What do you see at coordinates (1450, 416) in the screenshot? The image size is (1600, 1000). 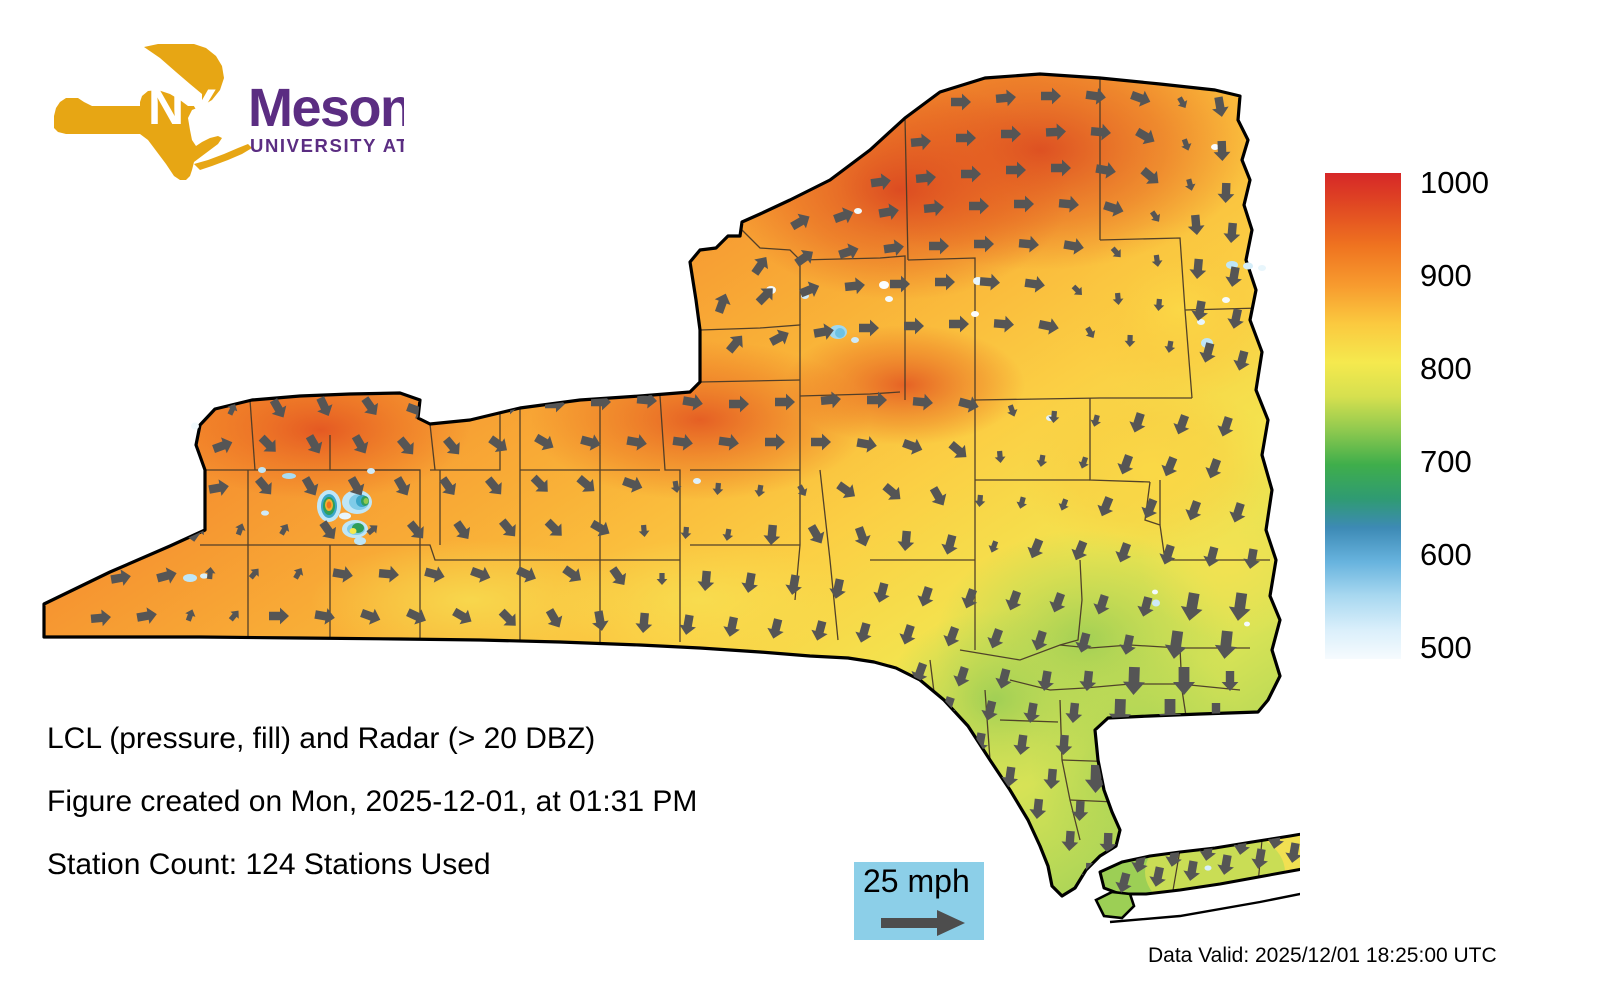 I see `colorbar: 1000 900 800 700 600 500` at bounding box center [1450, 416].